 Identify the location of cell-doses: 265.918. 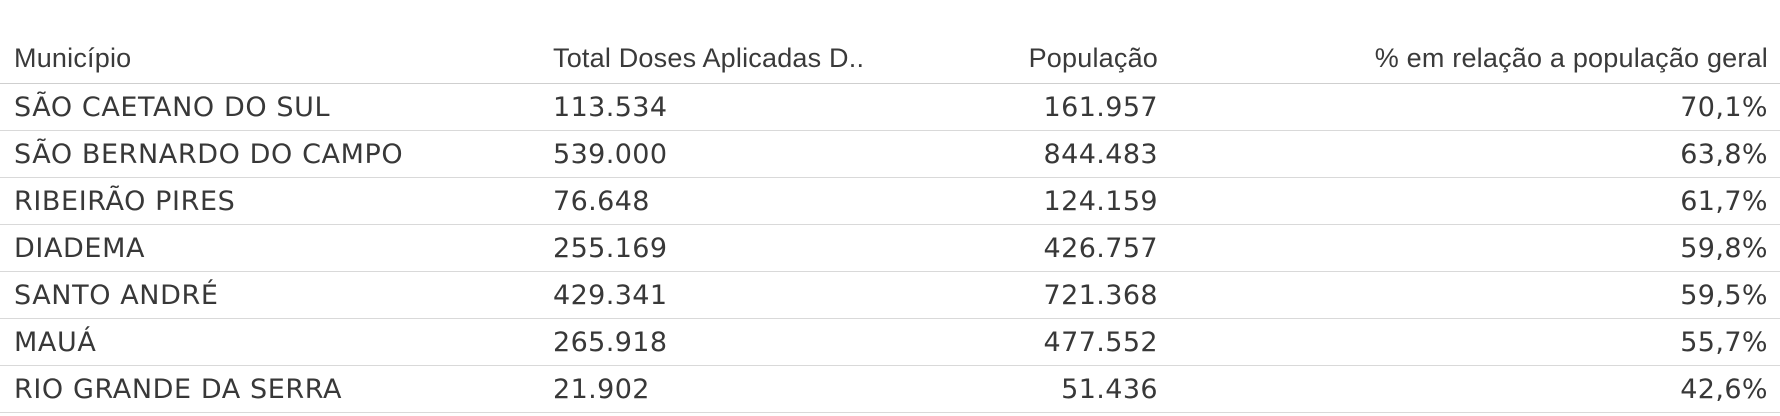
(610, 342).